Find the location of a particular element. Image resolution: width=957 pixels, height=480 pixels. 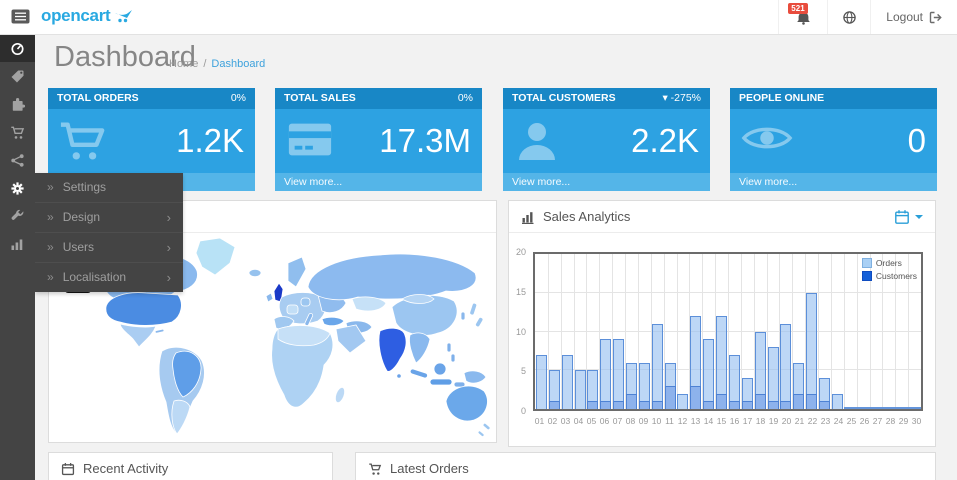

sidebar-item-reports is located at coordinates (17, 244).